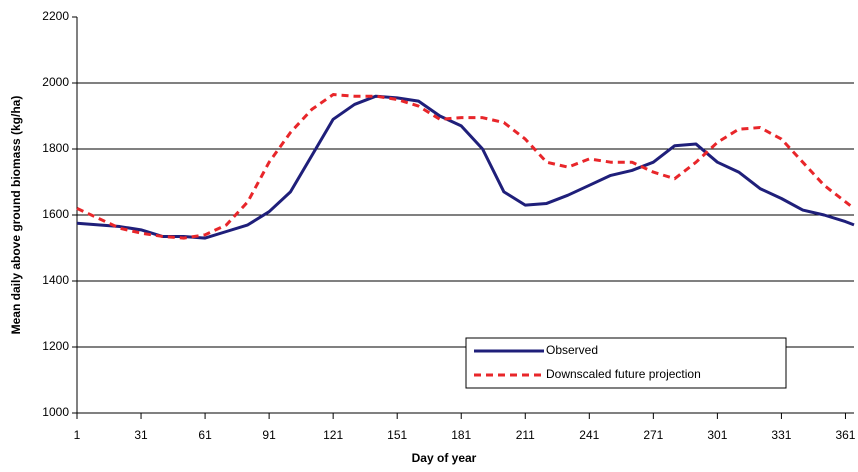 The height and width of the screenshot is (472, 858). Describe the element at coordinates (444, 458) in the screenshot. I see `x-axis-label: Day of year` at that location.